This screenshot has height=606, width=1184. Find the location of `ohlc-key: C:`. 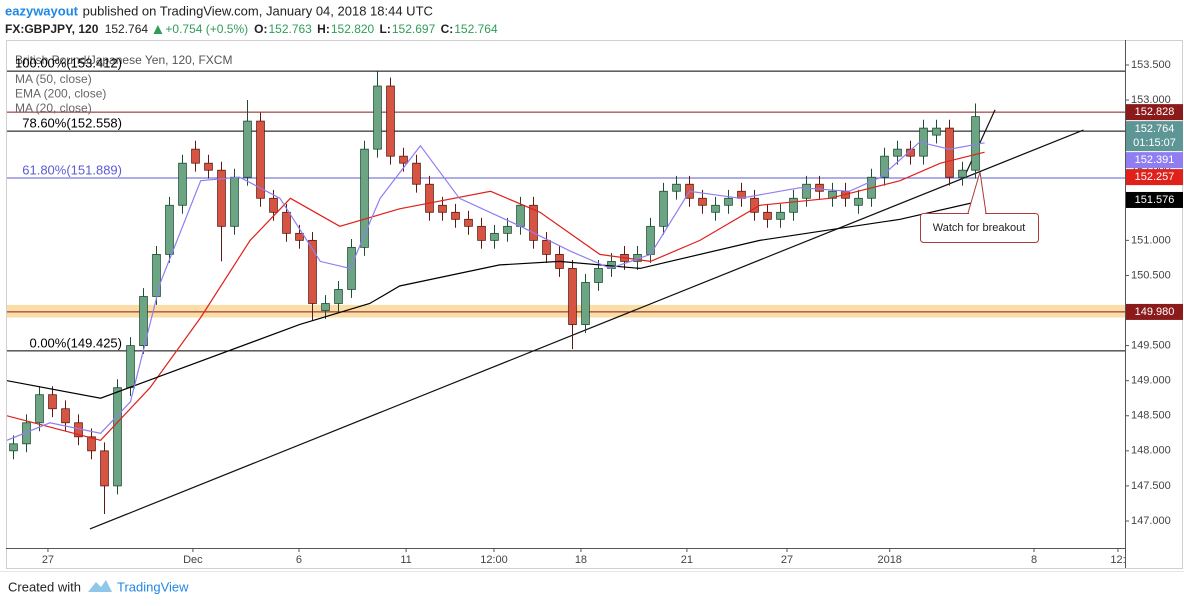

ohlc-key: C: is located at coordinates (447, 29).